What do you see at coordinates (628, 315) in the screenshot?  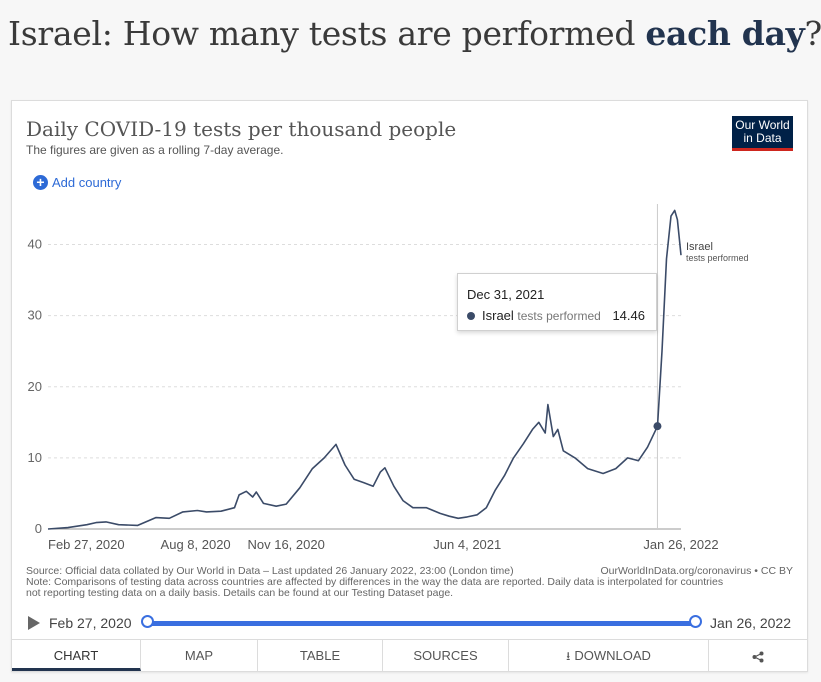 I see `tooltip-value: 14.46` at bounding box center [628, 315].